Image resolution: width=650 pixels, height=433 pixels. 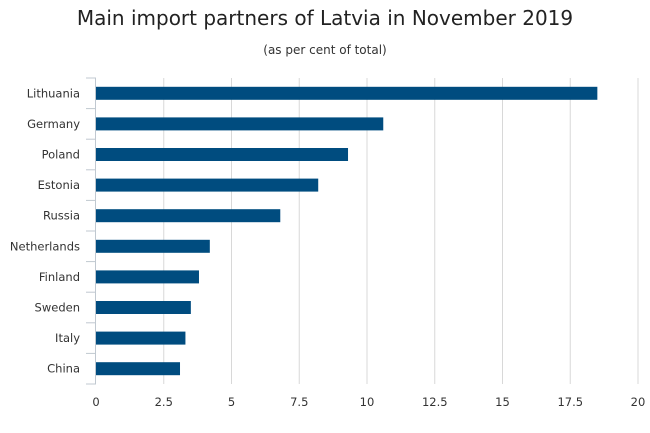 I want to click on bar-estonia, so click(x=207, y=185).